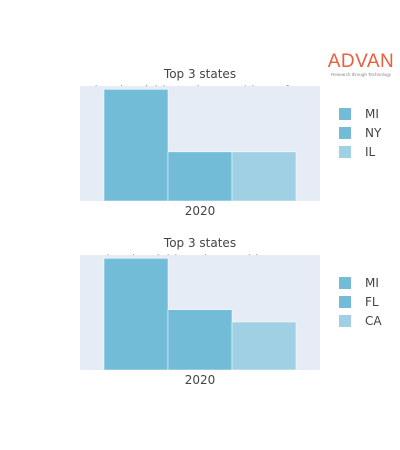  I want to click on advan-logo: ADVAN Research through Technology, so click(361, 65).